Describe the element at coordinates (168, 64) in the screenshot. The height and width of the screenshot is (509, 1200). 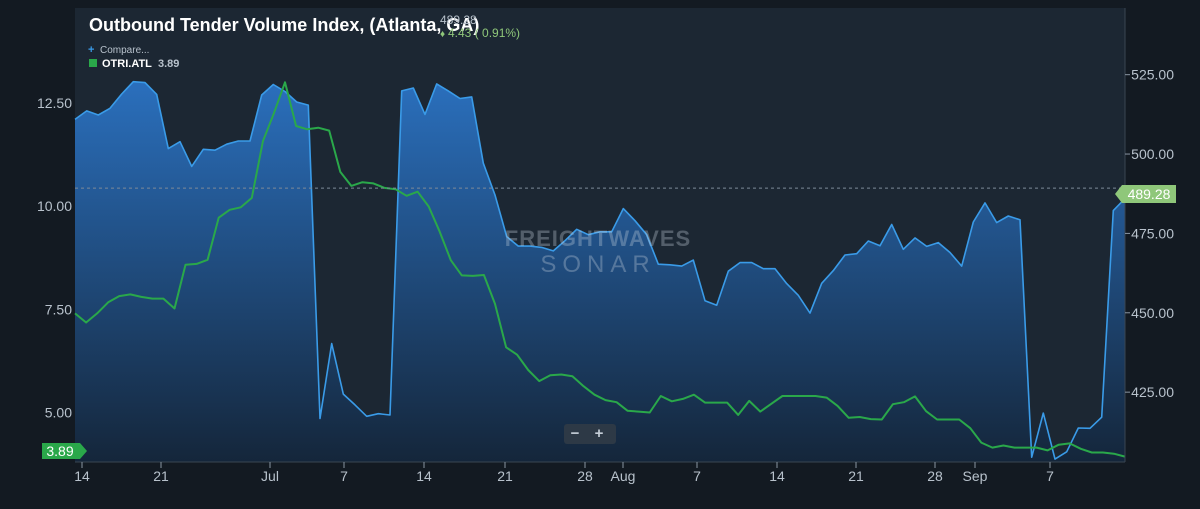
I see `otri-legend-value: 3.89` at that location.